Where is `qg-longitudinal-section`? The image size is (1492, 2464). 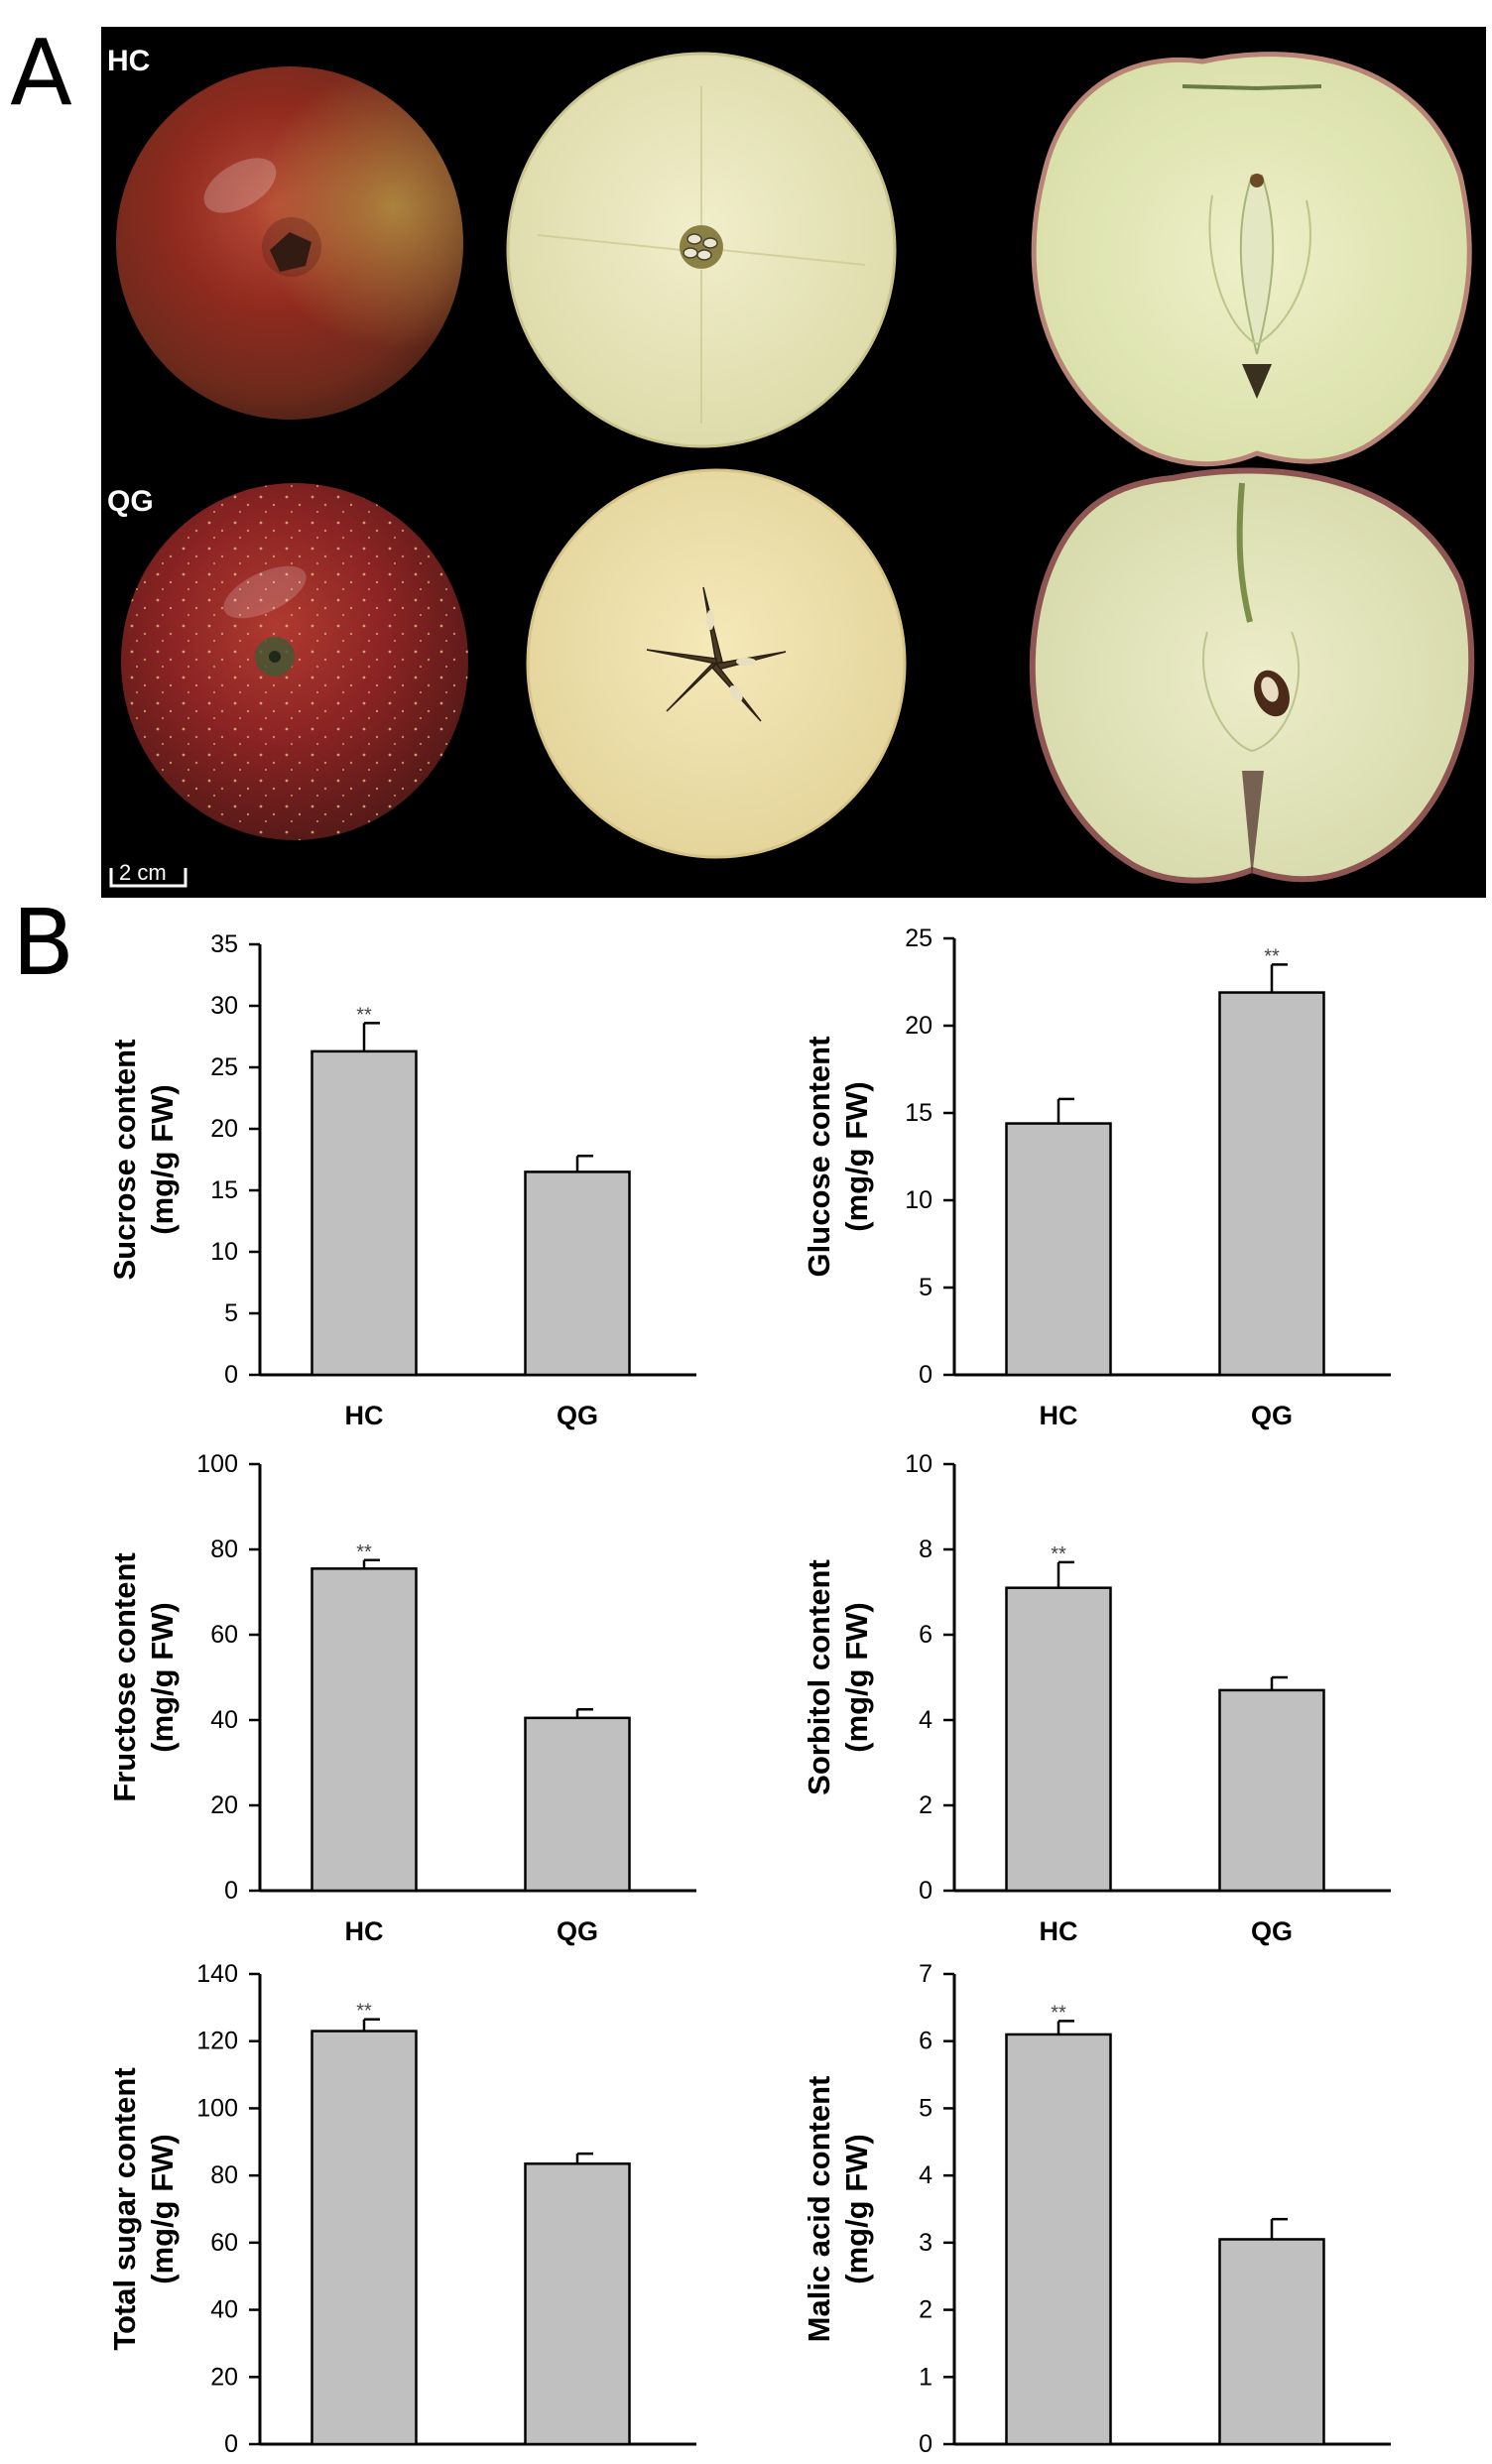
qg-longitudinal-section is located at coordinates (1252, 675).